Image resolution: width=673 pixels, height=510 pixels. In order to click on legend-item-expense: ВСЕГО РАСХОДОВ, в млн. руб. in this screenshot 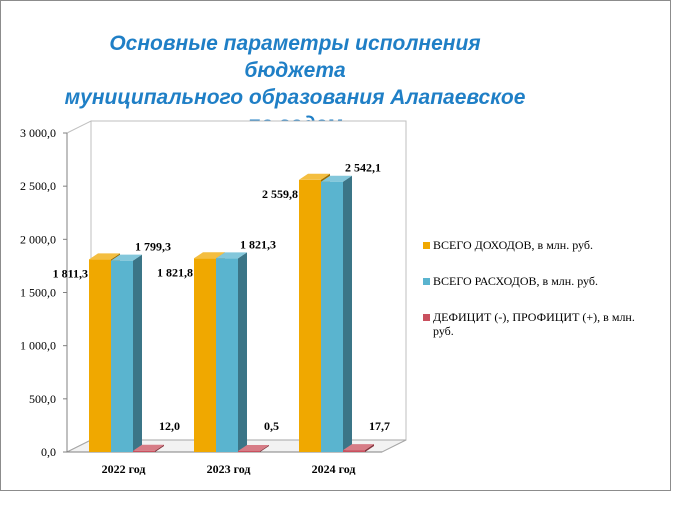, I will do `click(535, 281)`.